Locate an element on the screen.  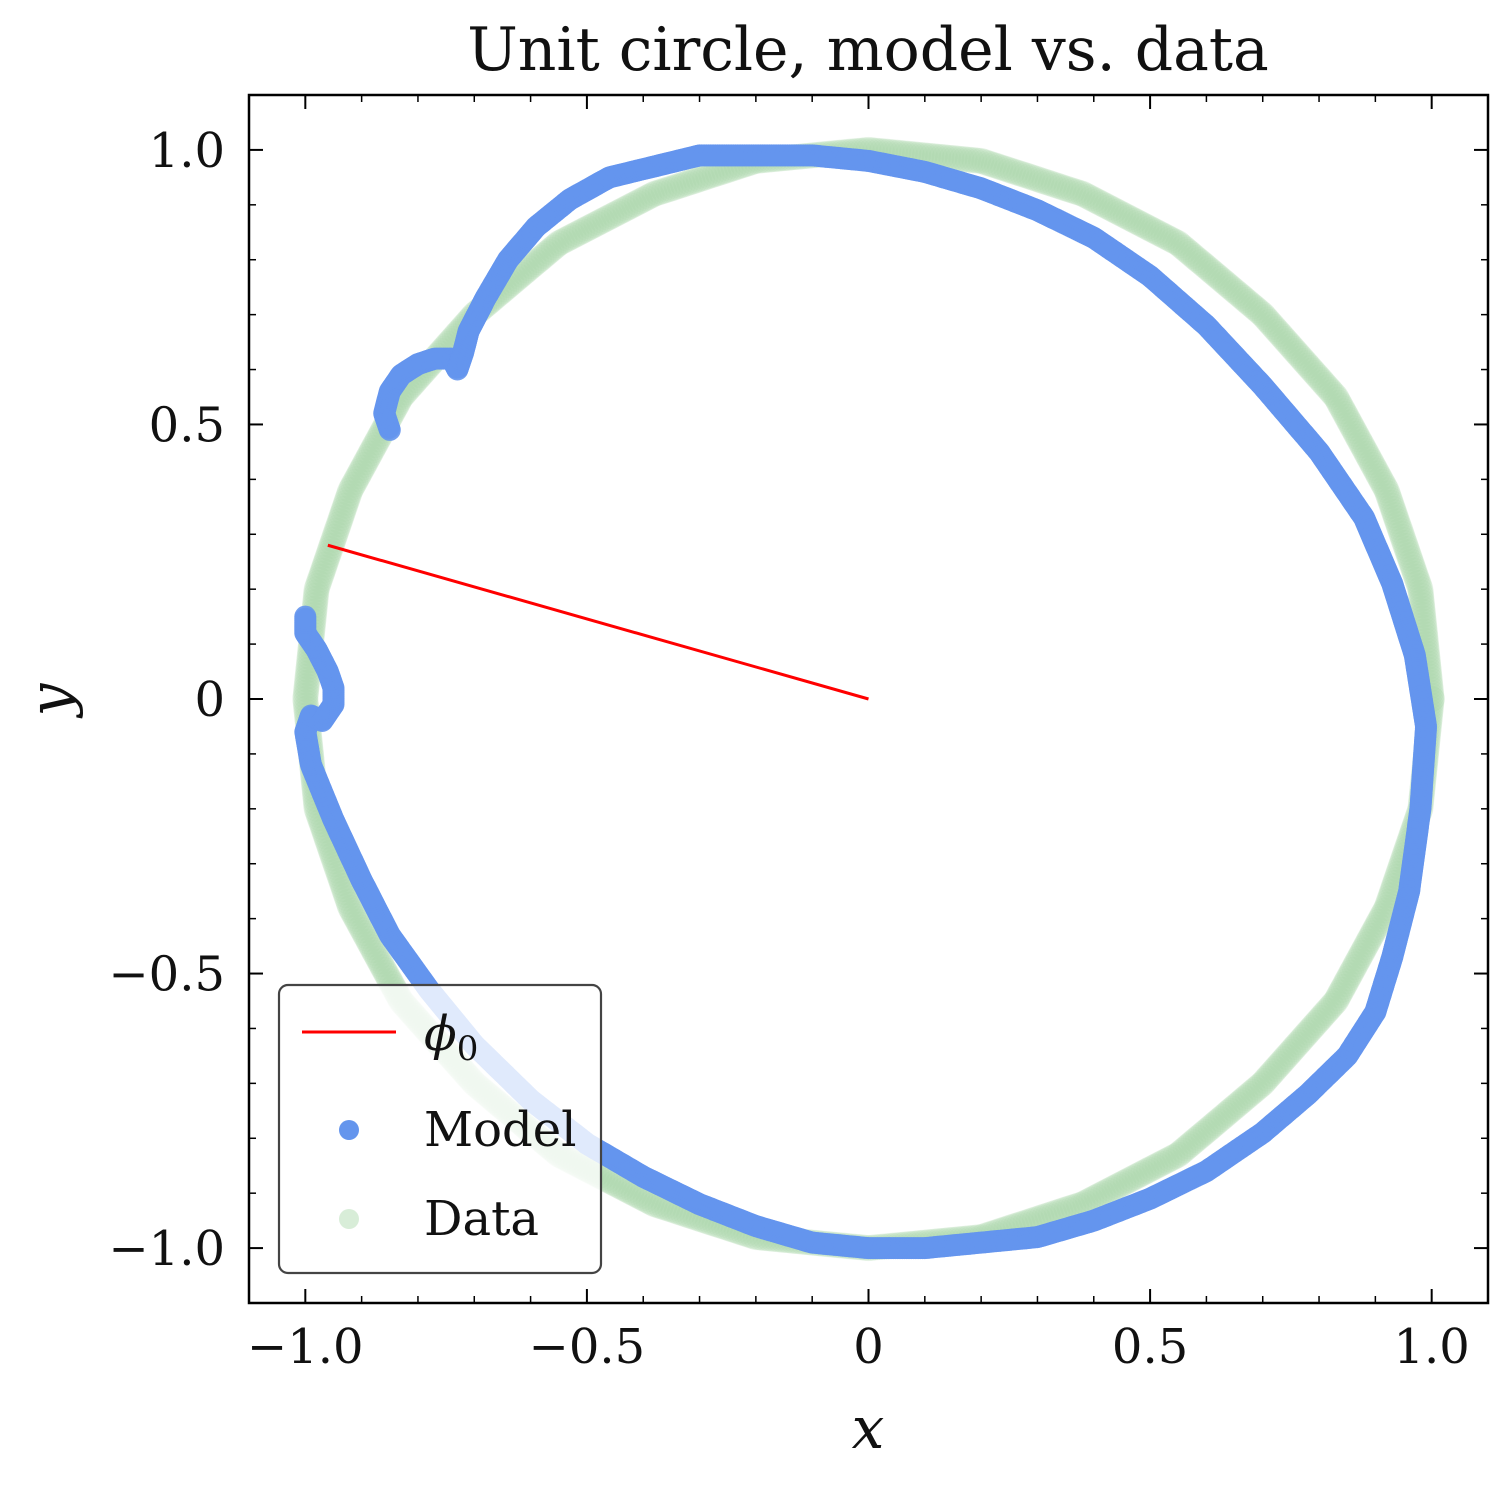
legend-box is located at coordinates (440, 1129).